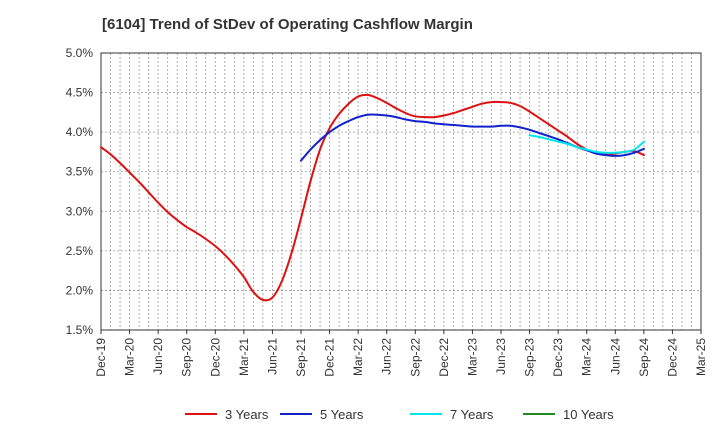 This screenshot has height=440, width=720. What do you see at coordinates (415, 357) in the screenshot?
I see `x-tick-label: Sep-22` at bounding box center [415, 357].